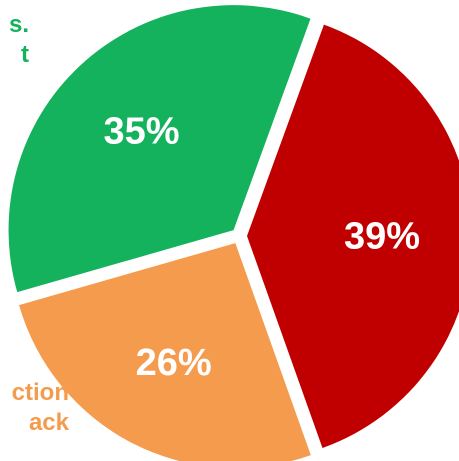 This screenshot has width=459, height=461. Describe the element at coordinates (141, 131) in the screenshot. I see `pie-slice-label: 35%` at that location.